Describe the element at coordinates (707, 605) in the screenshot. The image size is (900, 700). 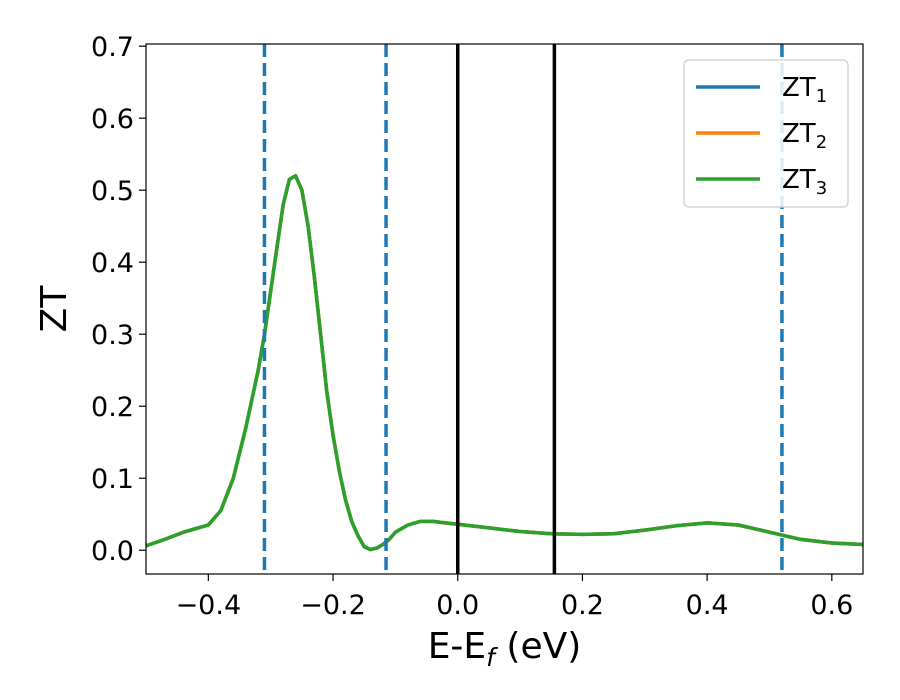
I see `x-tick-label: 0.4` at that location.